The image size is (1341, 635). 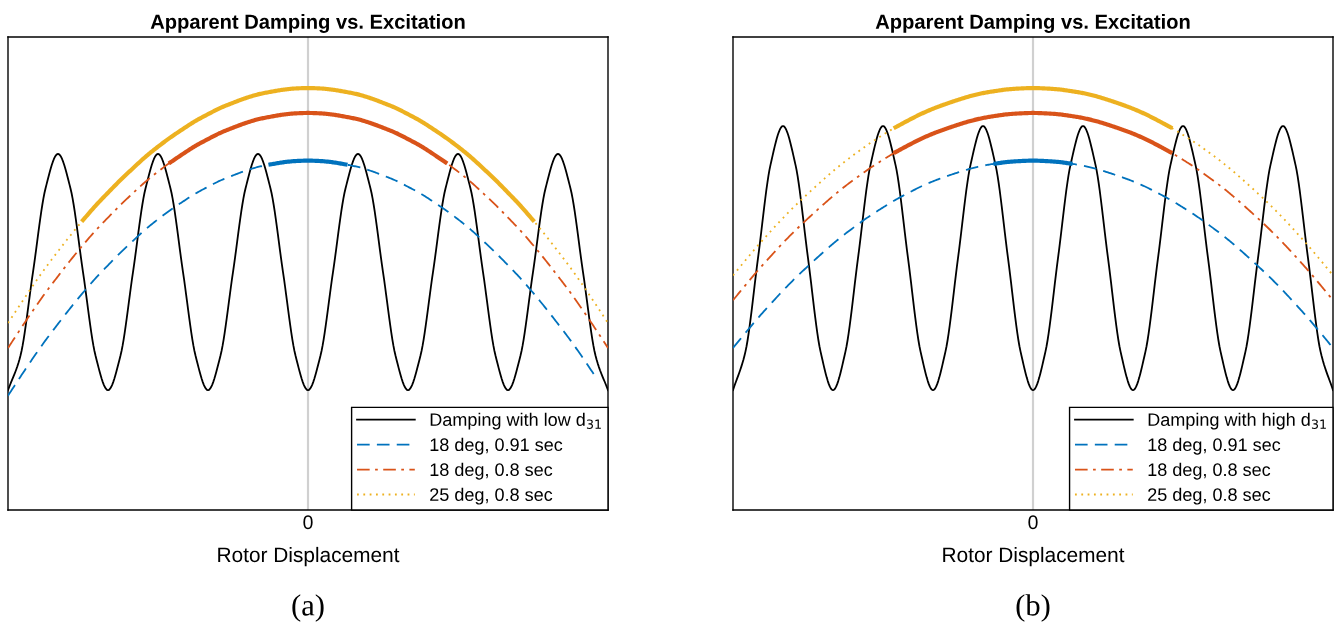 I want to click on text: (a), so click(x=308, y=608).